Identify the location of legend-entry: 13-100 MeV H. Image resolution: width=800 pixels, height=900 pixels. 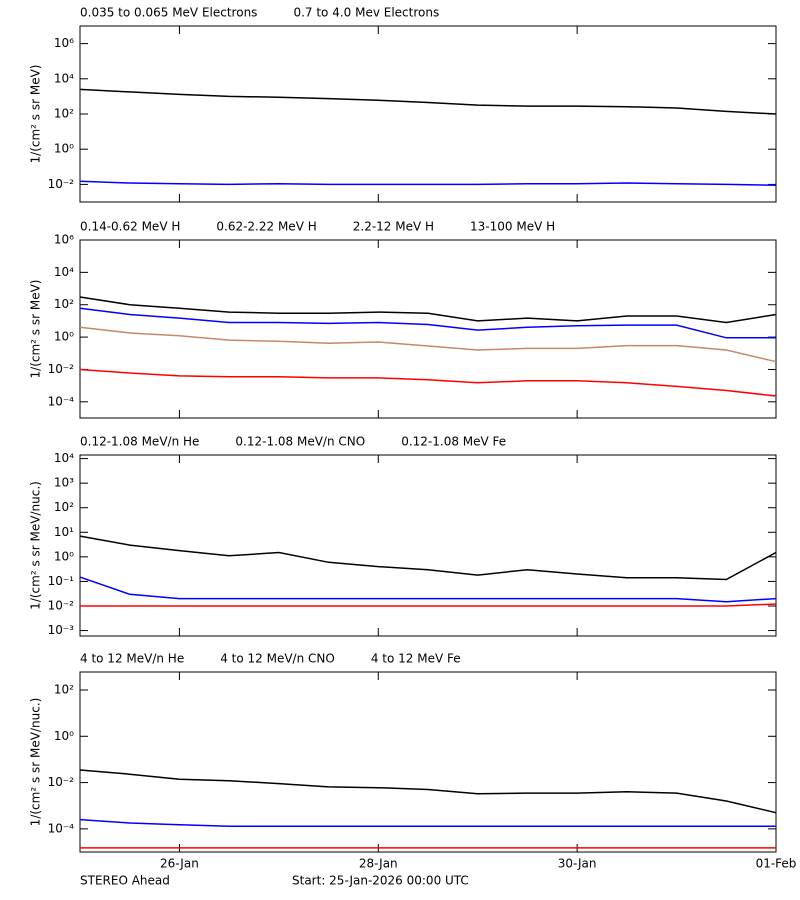
(512, 227).